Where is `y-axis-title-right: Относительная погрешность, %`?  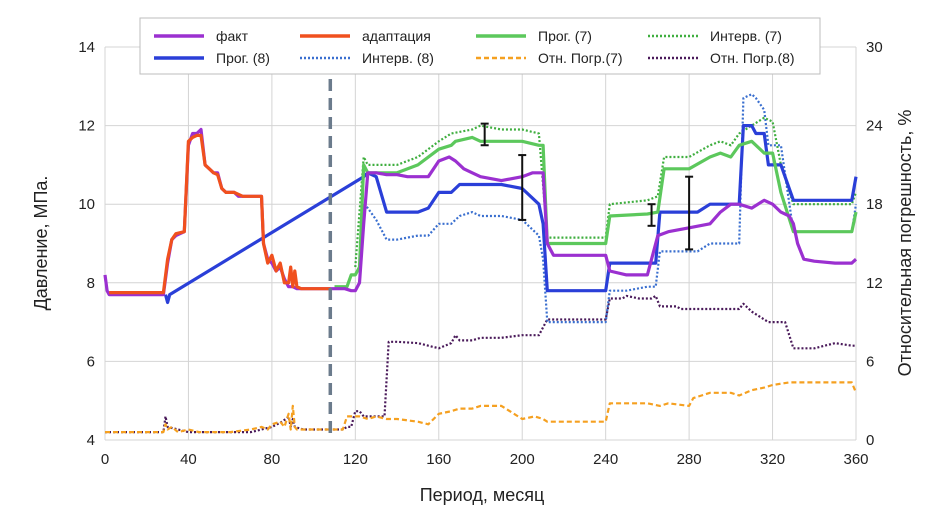 y-axis-title-right: Относительная погрешность, % is located at coordinates (905, 243).